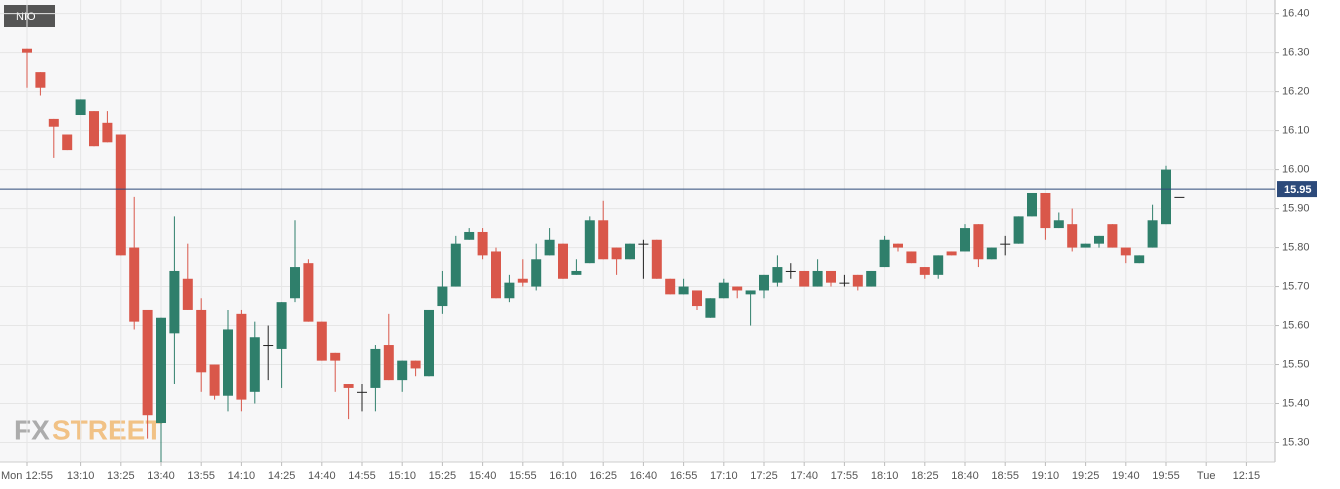 This screenshot has height=489, width=1340. I want to click on price-label: 15.95, so click(1298, 190).